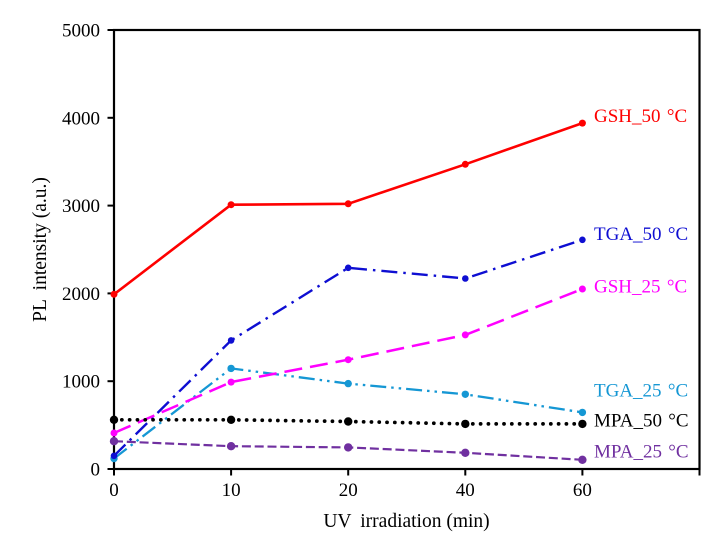 Image resolution: width=728 pixels, height=552 pixels. What do you see at coordinates (81, 31) in the screenshot?
I see `svg-text: 5000` at bounding box center [81, 31].